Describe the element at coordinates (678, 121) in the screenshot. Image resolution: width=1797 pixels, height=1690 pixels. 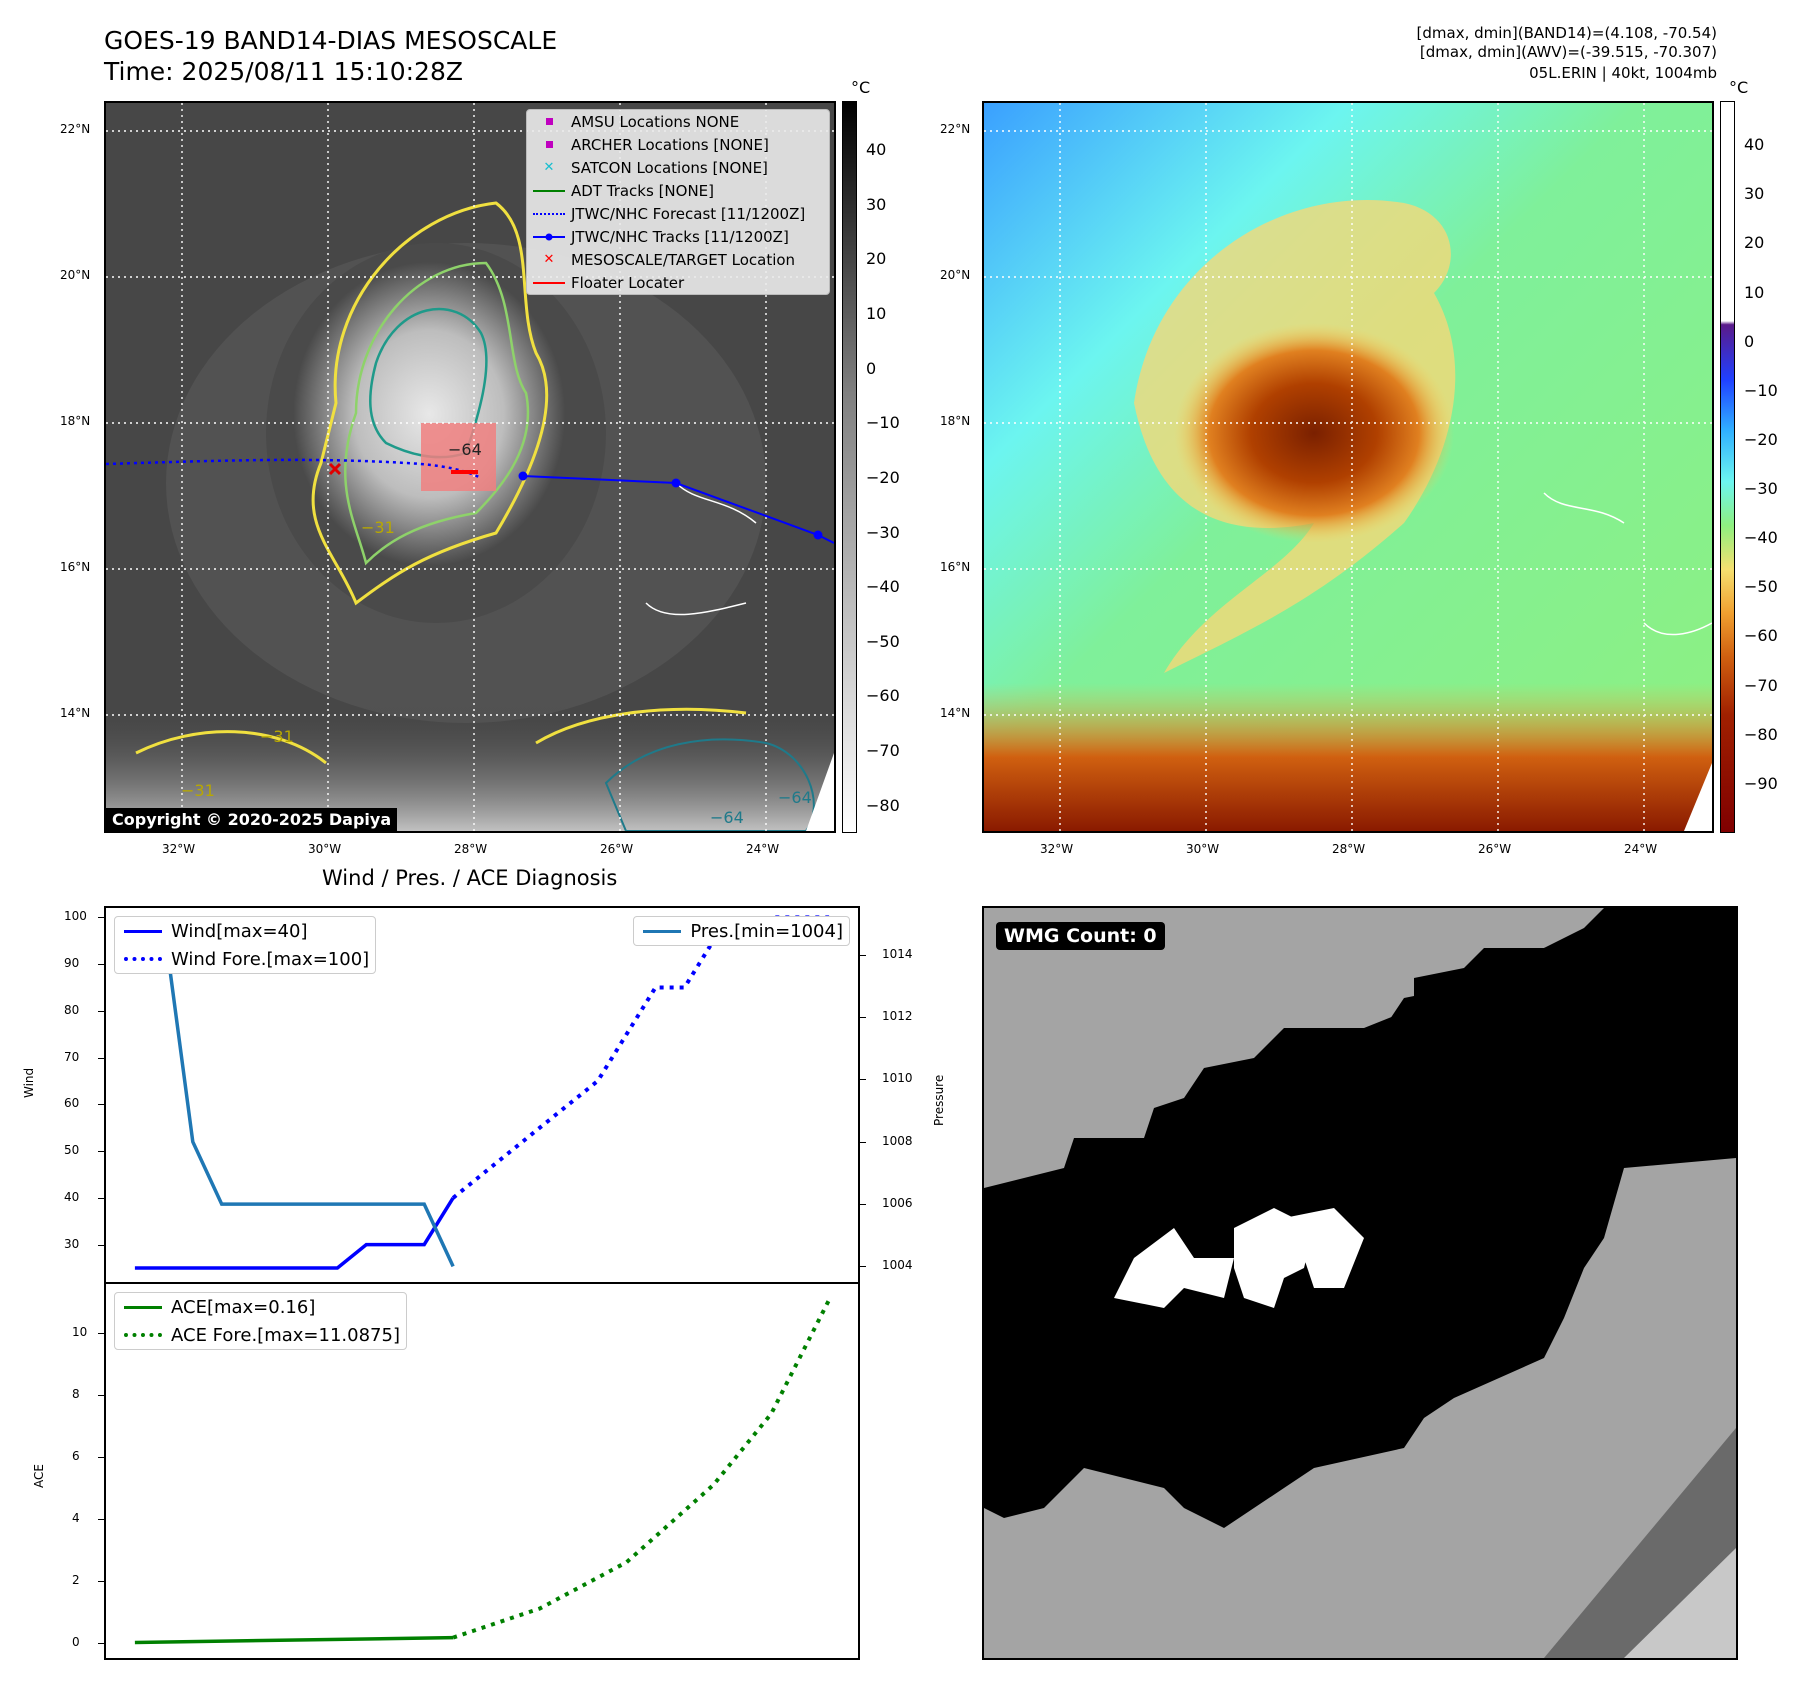
I see `legend-item-amsu: AMSU Locations NONE` at that location.